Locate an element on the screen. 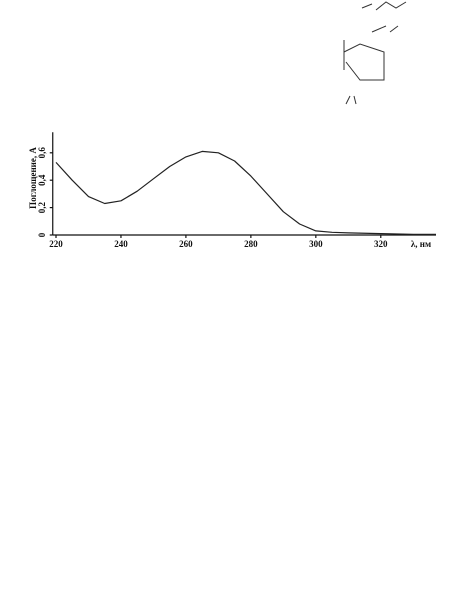 The image size is (459, 601). x-tick-label: 320 is located at coordinates (381, 244).